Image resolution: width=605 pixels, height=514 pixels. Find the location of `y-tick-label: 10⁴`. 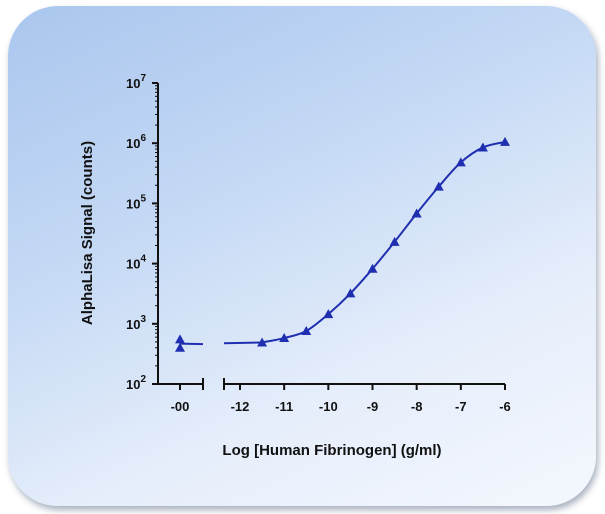

y-tick-label: 10⁴ is located at coordinates (136, 263).